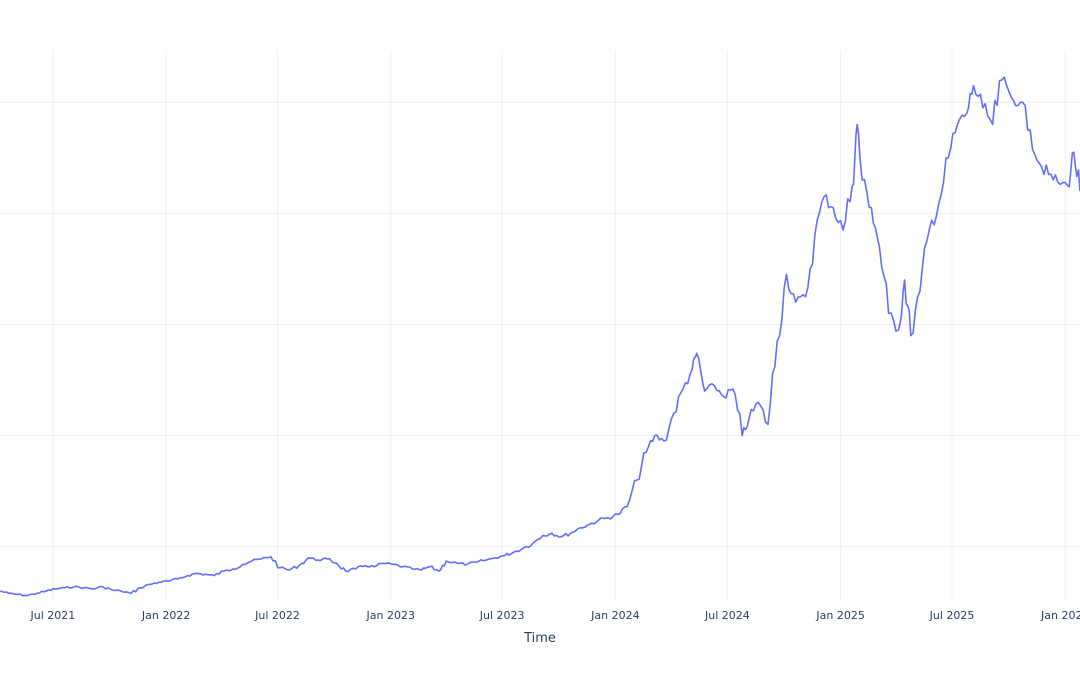  What do you see at coordinates (277, 615) in the screenshot?
I see `x-tick-label: Jul 2022` at bounding box center [277, 615].